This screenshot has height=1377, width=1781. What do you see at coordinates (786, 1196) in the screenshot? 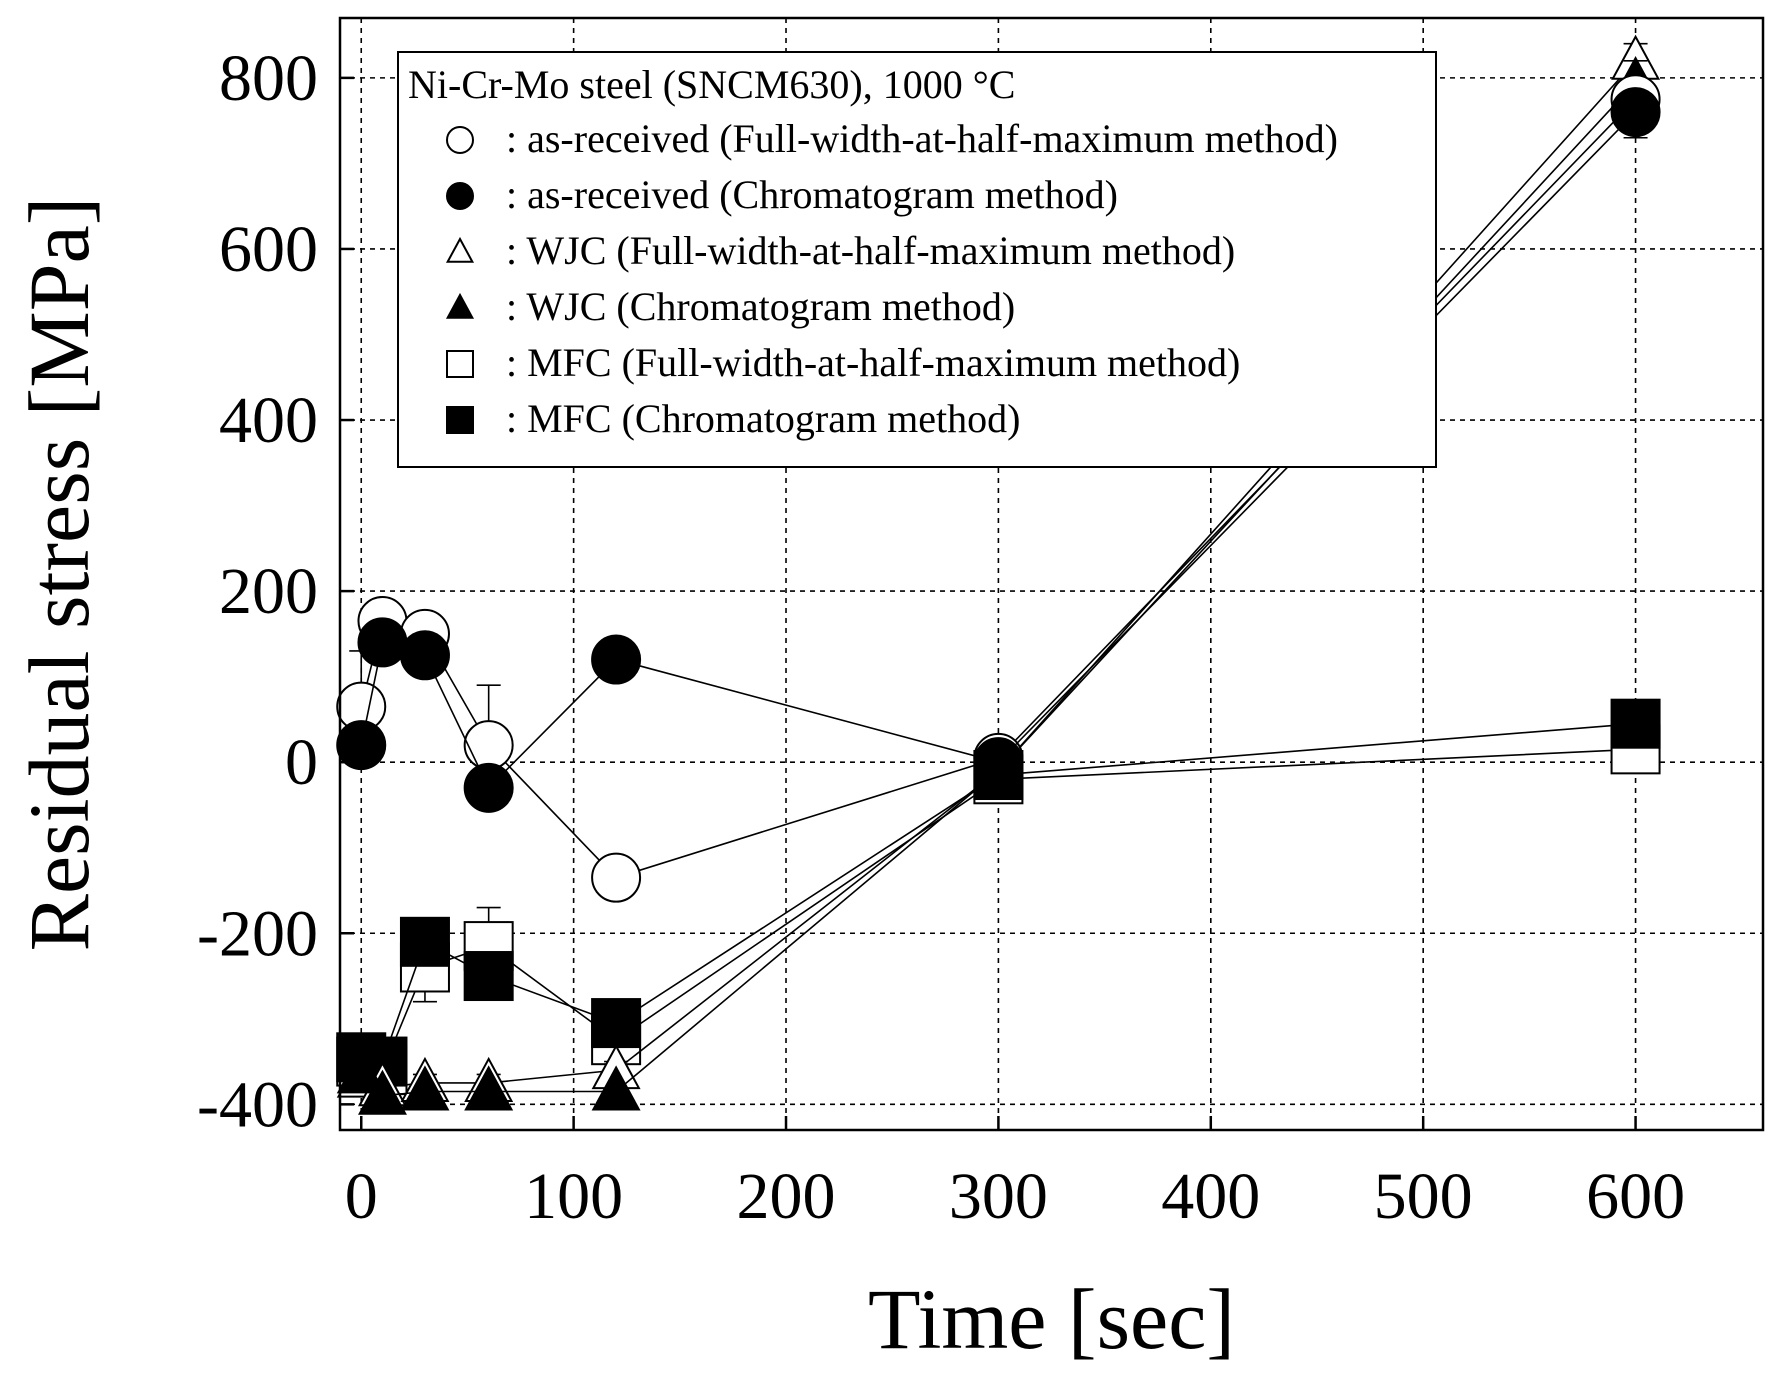
I see `x-tick-label: 200` at bounding box center [786, 1196].